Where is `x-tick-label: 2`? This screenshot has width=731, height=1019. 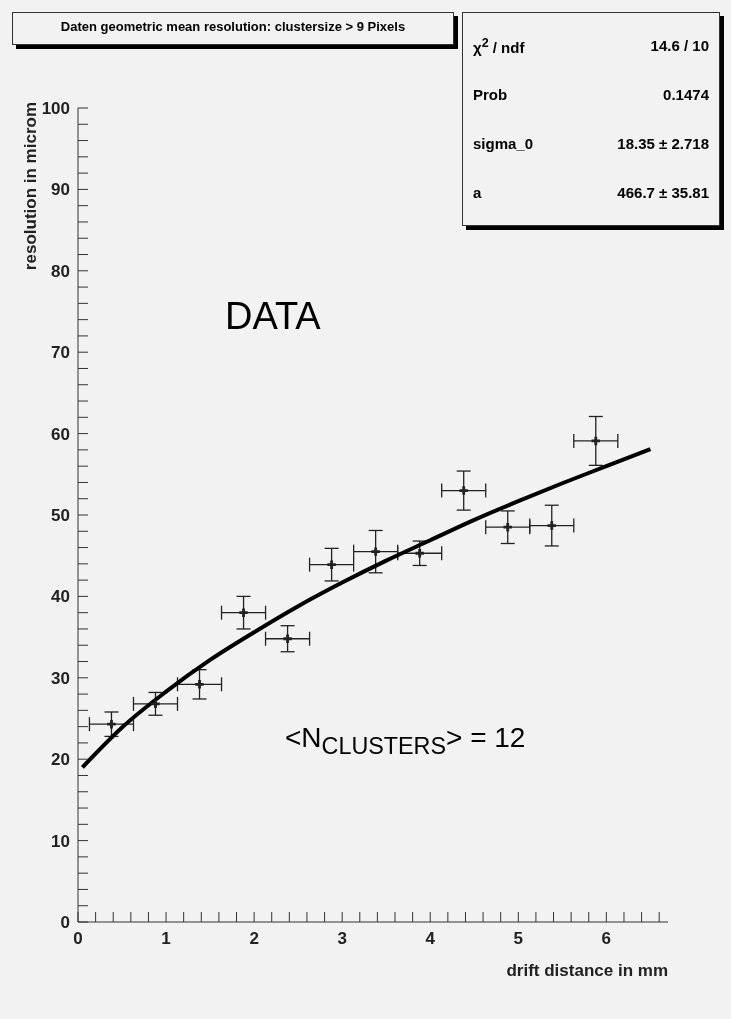 x-tick-label: 2 is located at coordinates (254, 939).